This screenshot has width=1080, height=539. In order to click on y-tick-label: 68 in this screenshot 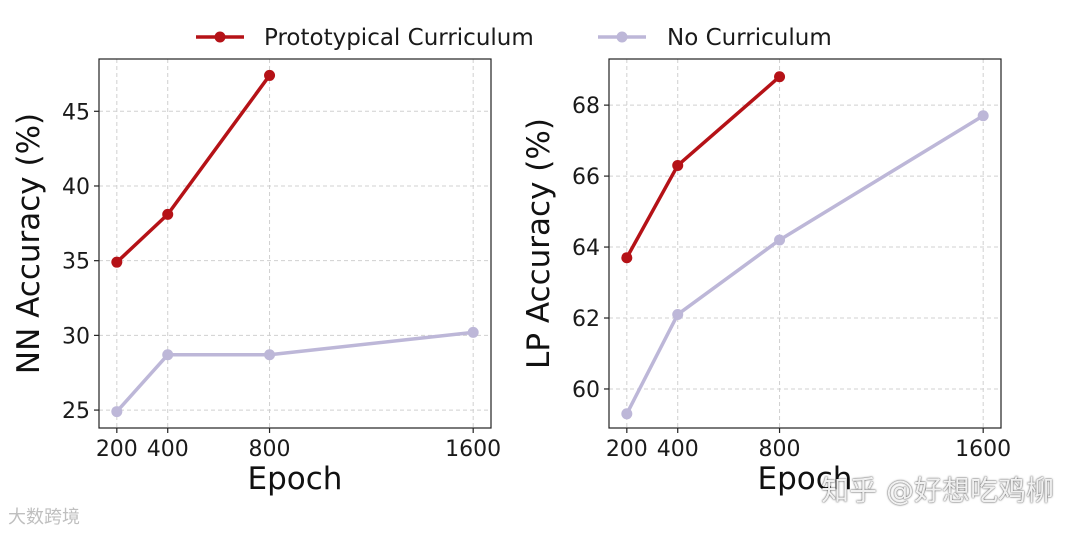, I will do `click(586, 106)`.